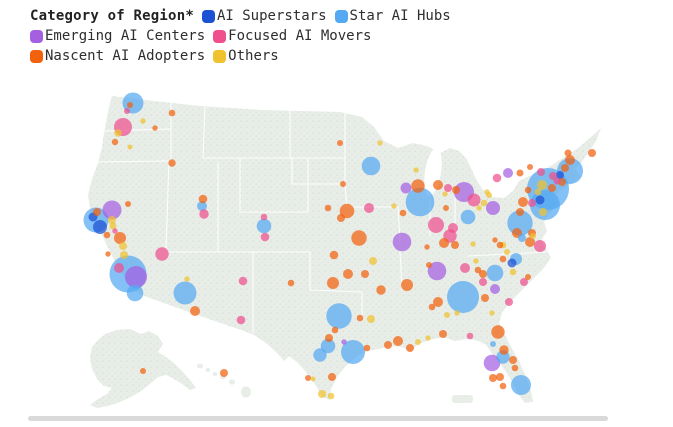  I want to click on legend-item-star-ai-hubs: Star AI Hubs, so click(392, 16).